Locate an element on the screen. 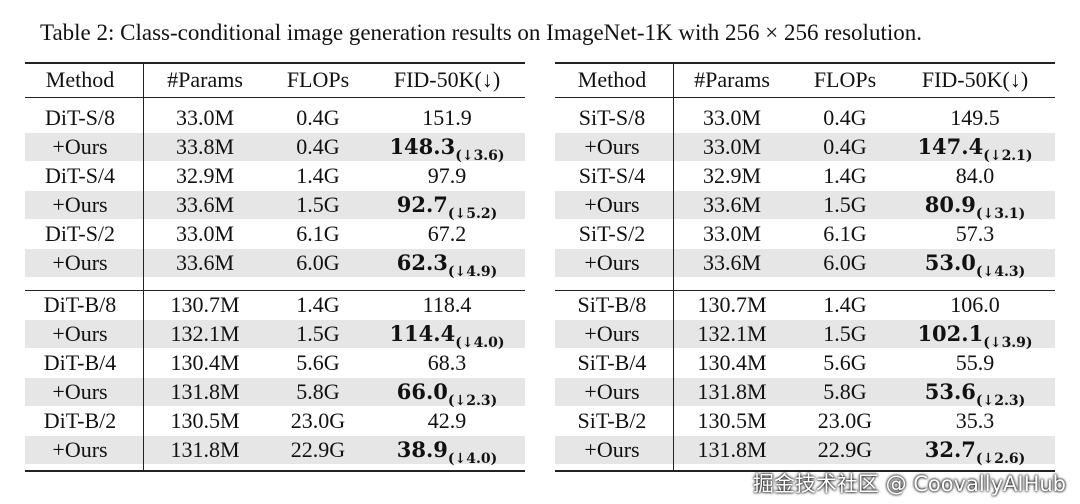  fid-value: 80.9 is located at coordinates (950, 204).